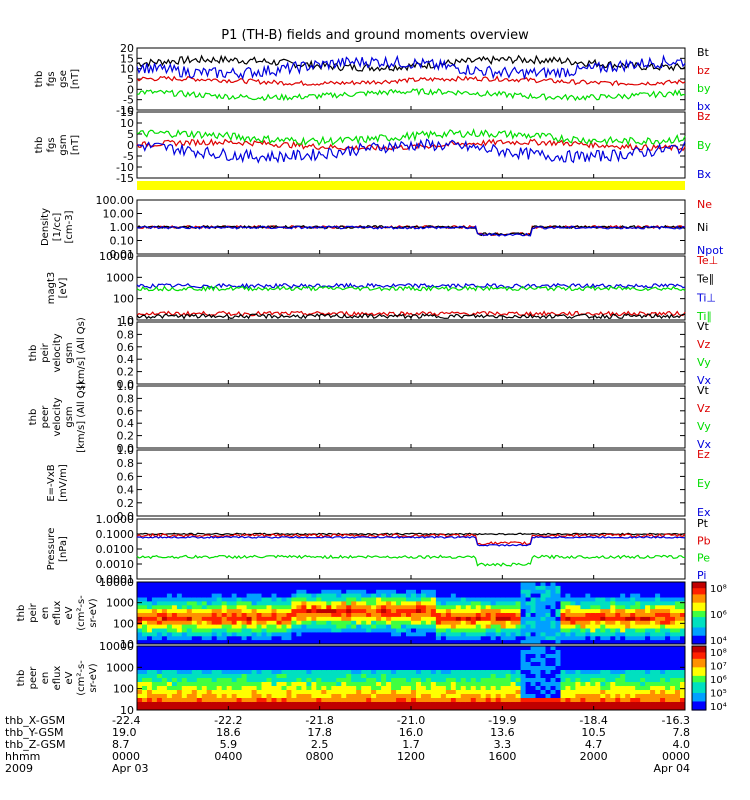  I want to click on ytick-label: 10, so click(127, 69).